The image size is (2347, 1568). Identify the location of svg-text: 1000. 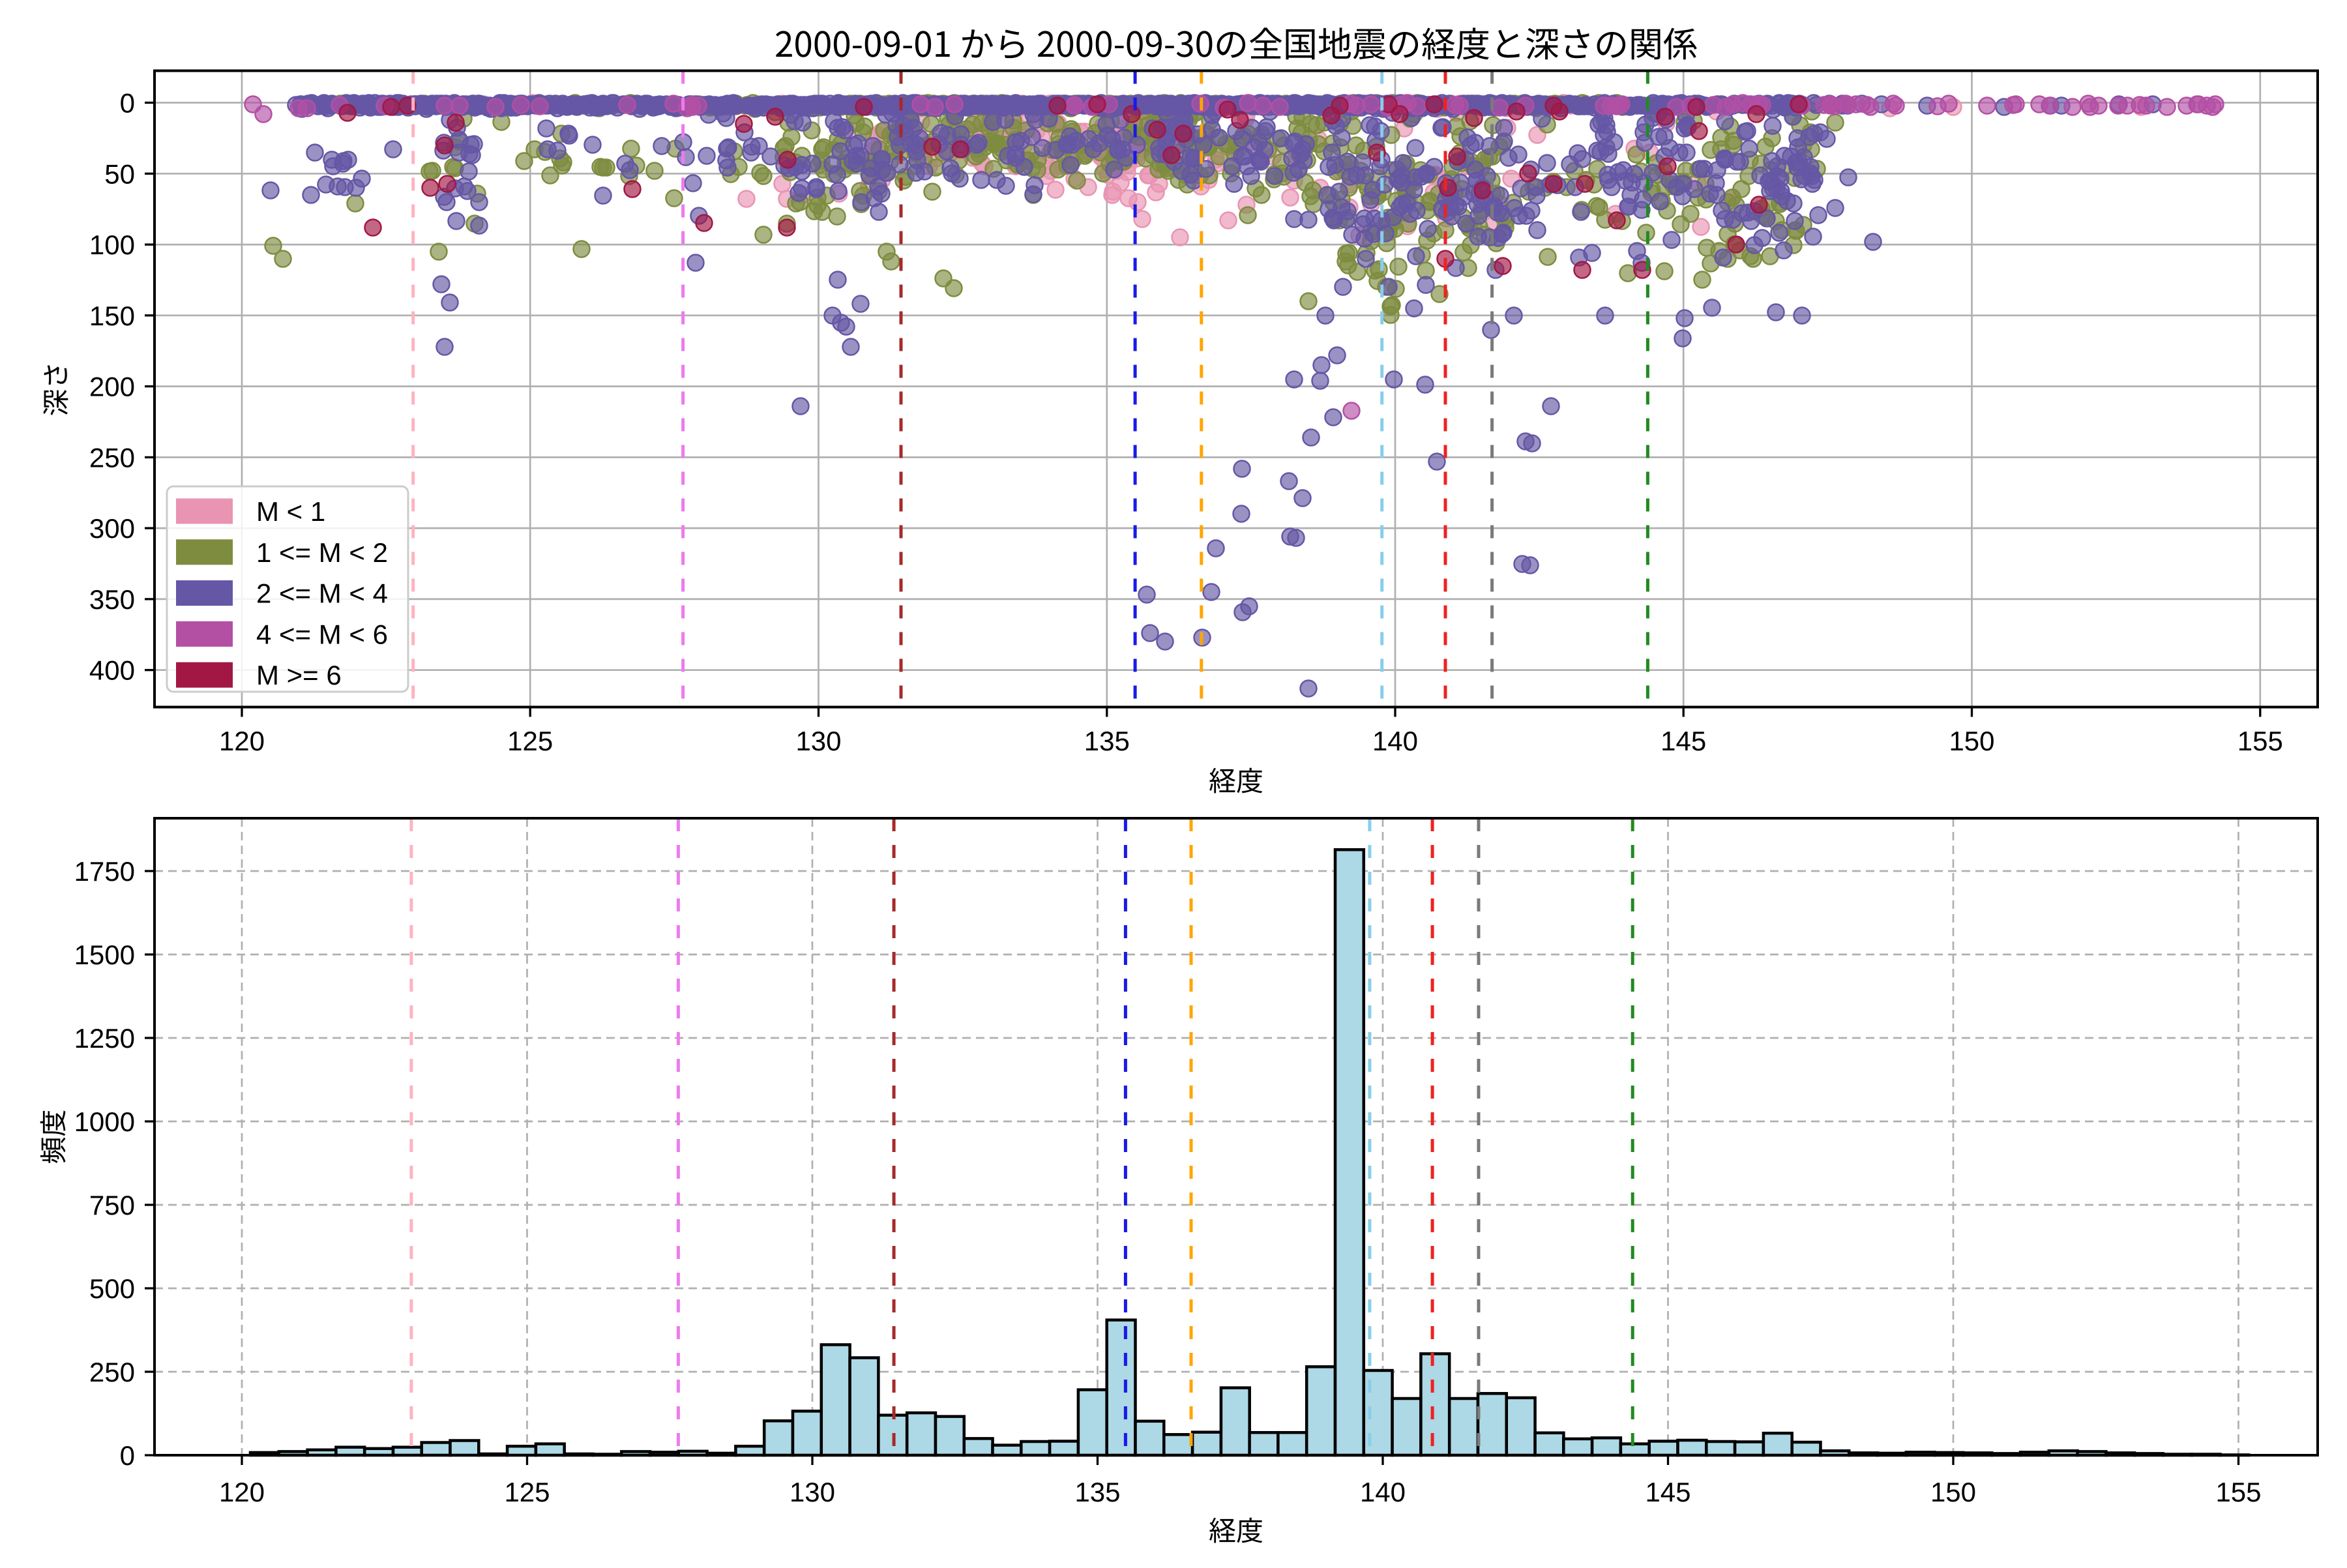
(104, 1121).